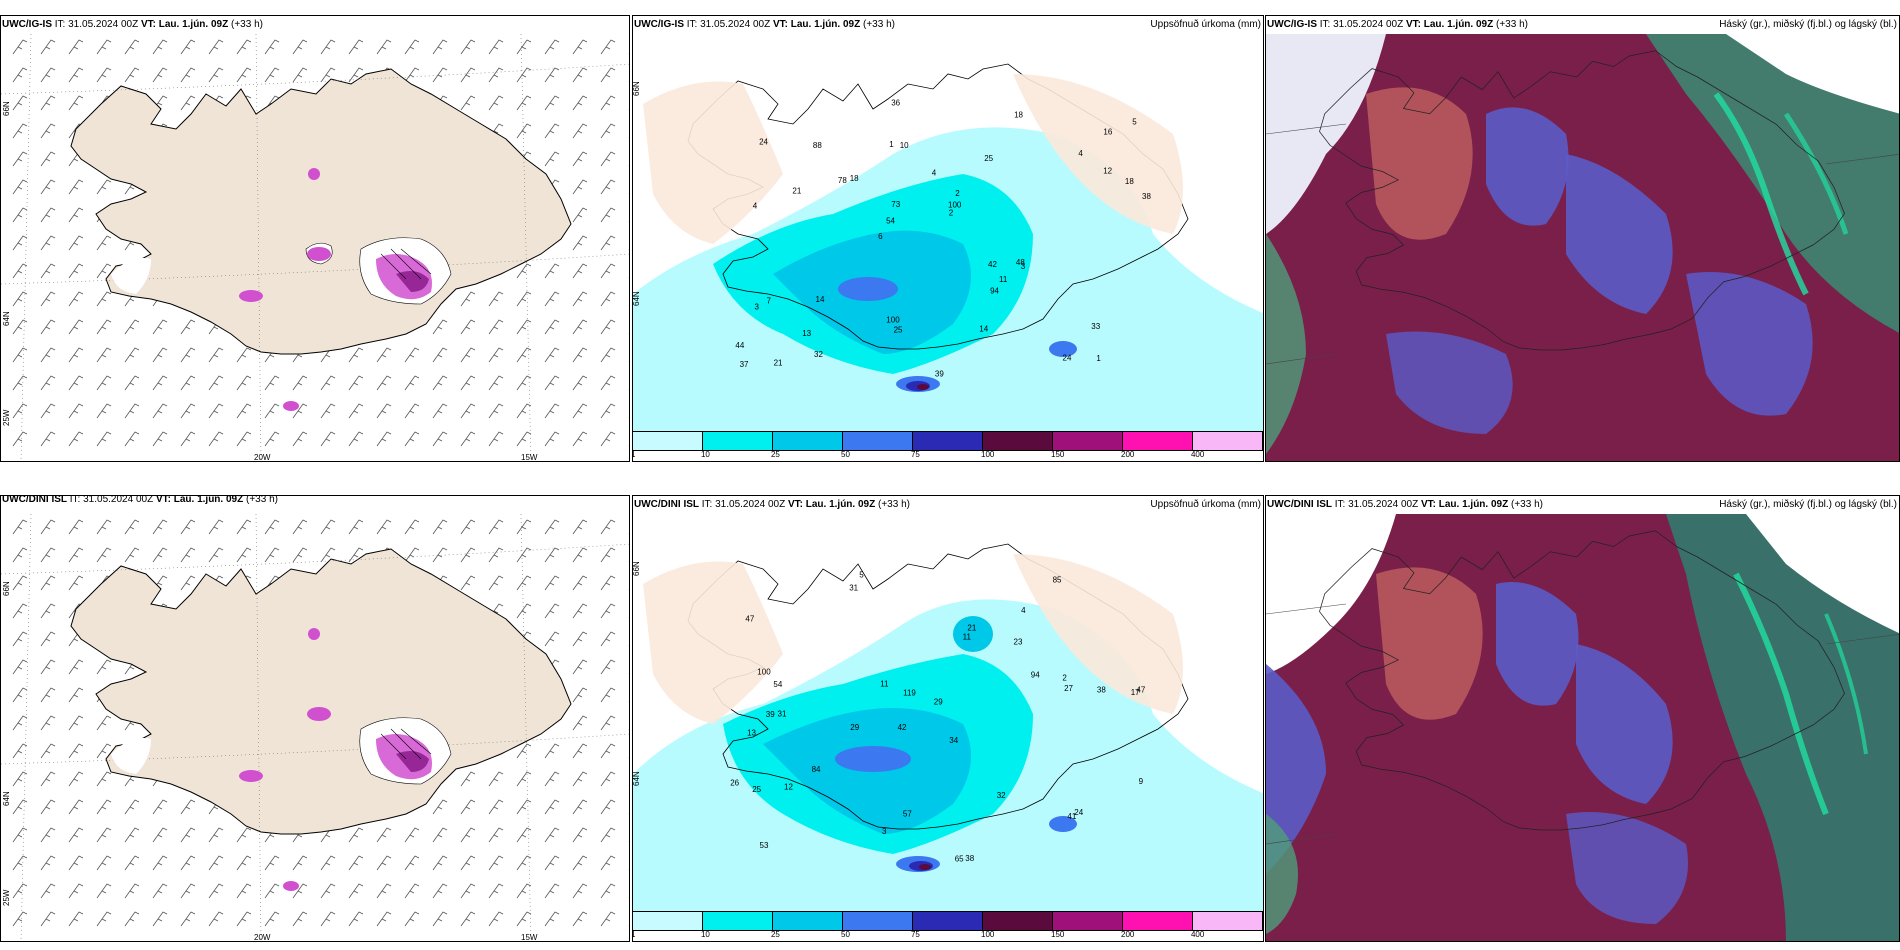 Image resolution: width=1900 pixels, height=950 pixels. Describe the element at coordinates (967, 637) in the screenshot. I see `precip-value-label: 11` at that location.